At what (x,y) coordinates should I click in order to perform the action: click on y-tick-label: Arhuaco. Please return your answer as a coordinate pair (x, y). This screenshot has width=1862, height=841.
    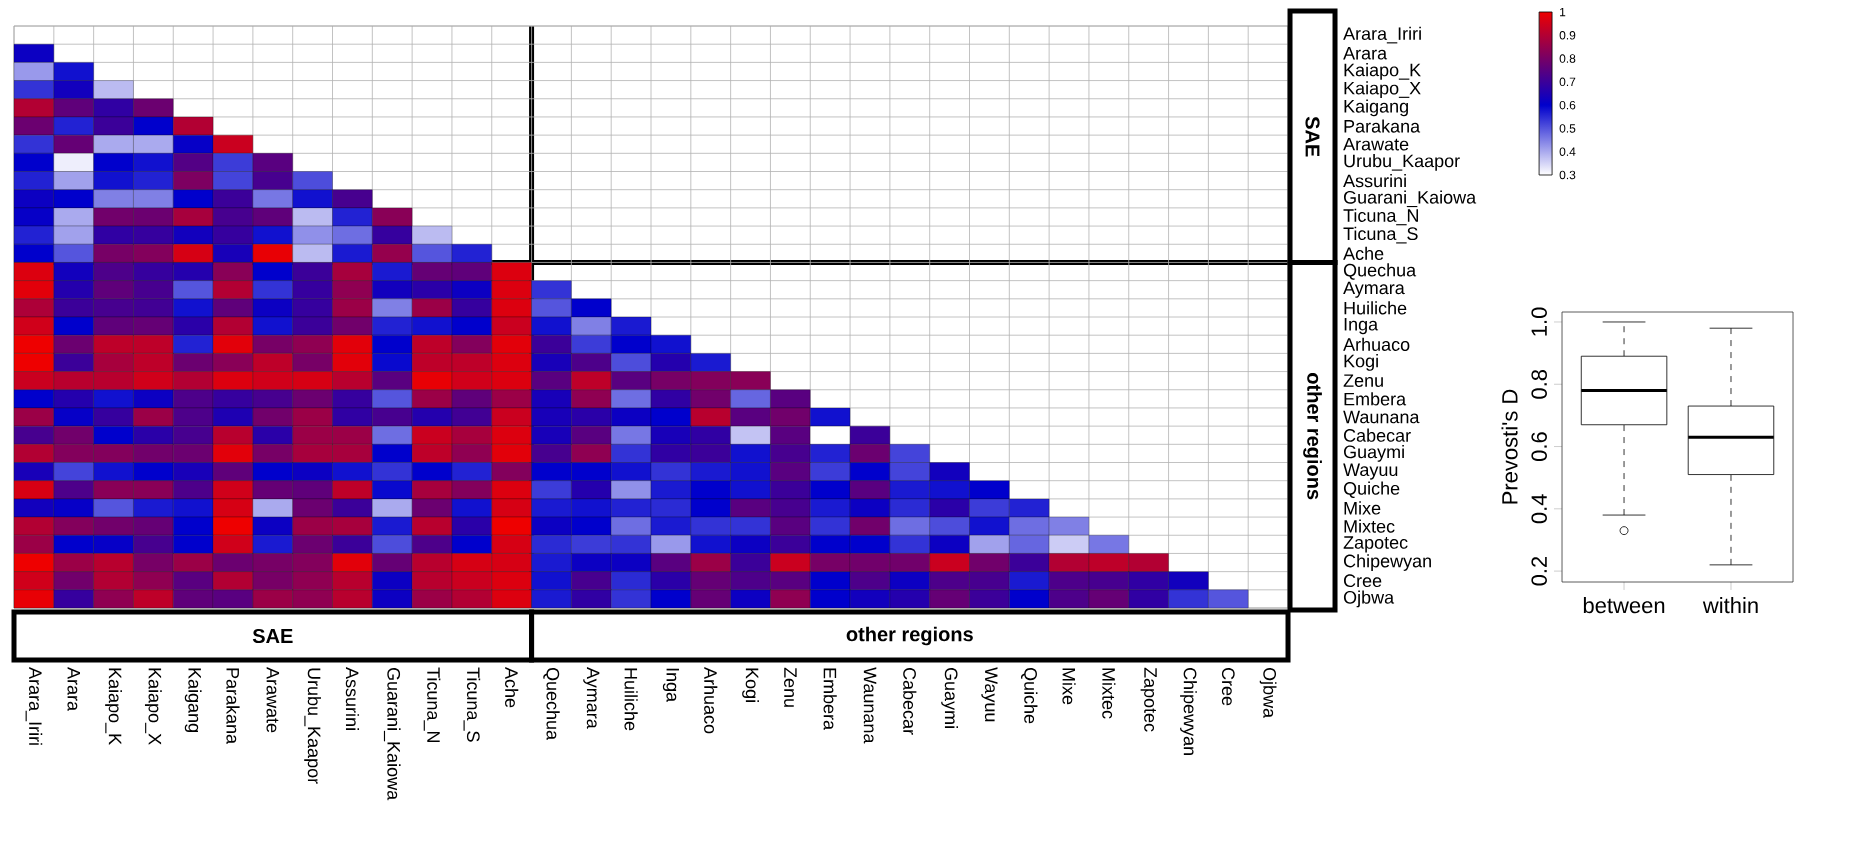
    Looking at the image, I should click on (1376, 344).